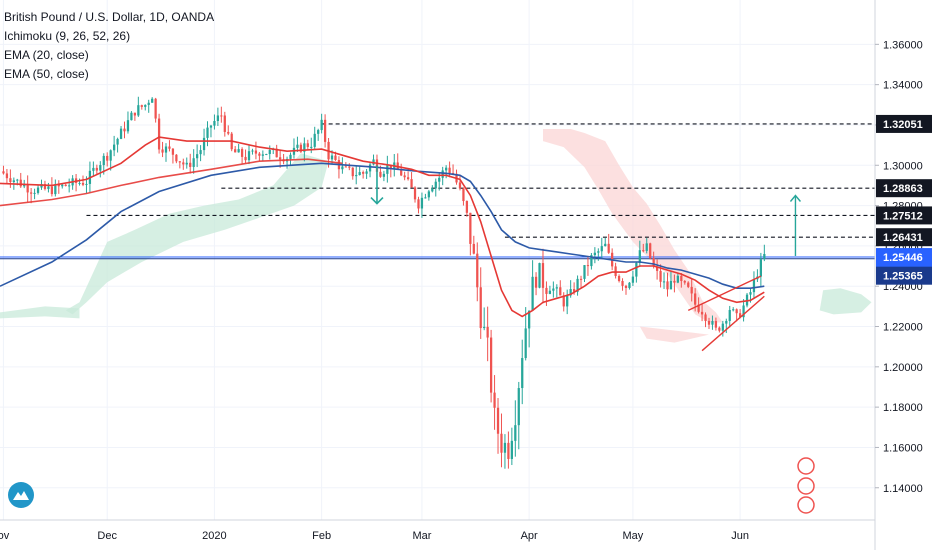 The width and height of the screenshot is (932, 550). What do you see at coordinates (903, 125) in the screenshot?
I see `level-price-tag: 1.32051` at bounding box center [903, 125].